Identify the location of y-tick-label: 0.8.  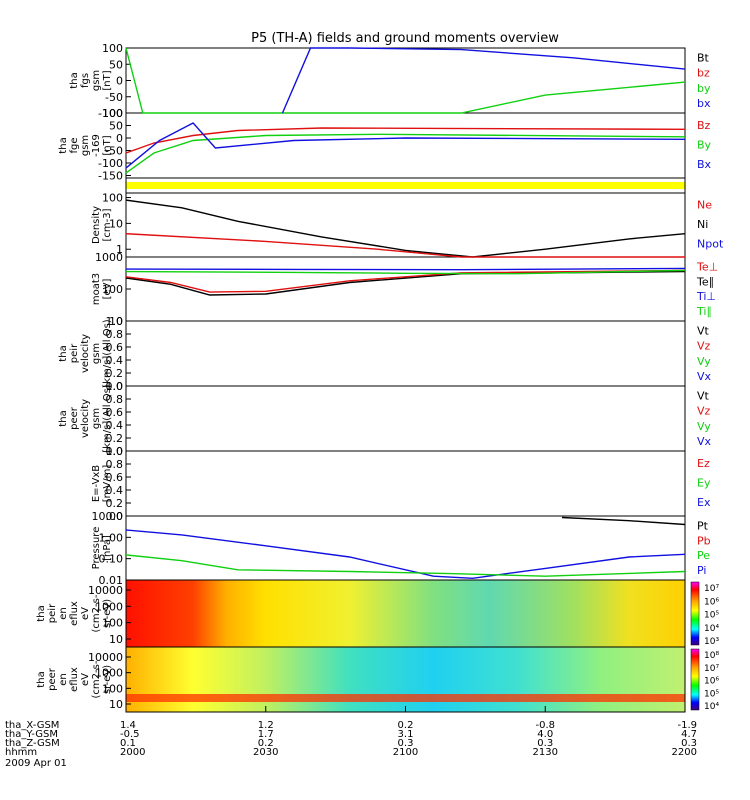
(115, 399).